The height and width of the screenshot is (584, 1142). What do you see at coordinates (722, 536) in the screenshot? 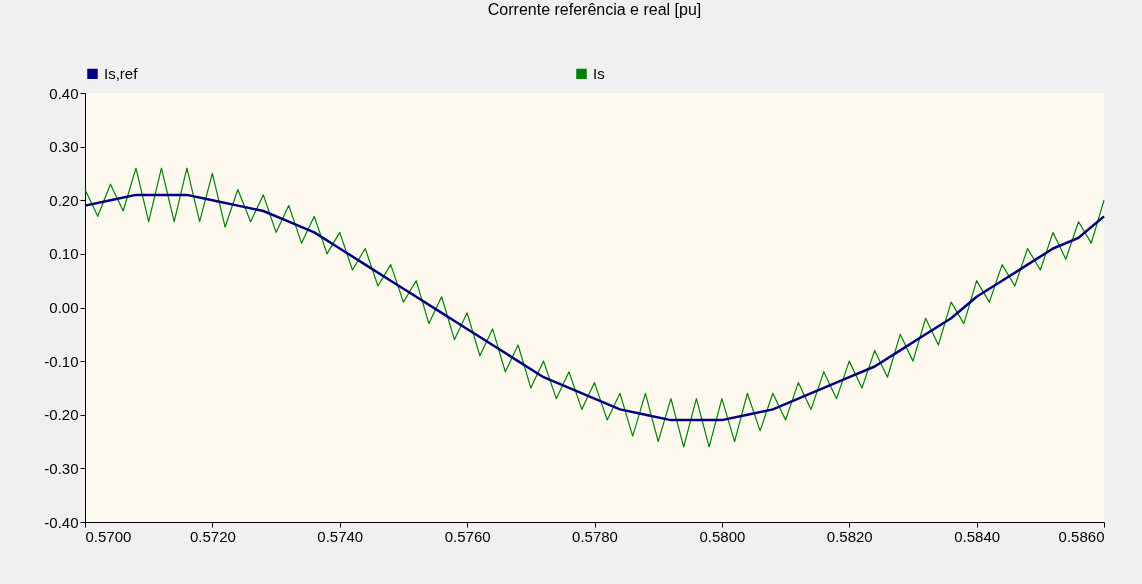
I see `x-tick-label: 0.5800` at bounding box center [722, 536].